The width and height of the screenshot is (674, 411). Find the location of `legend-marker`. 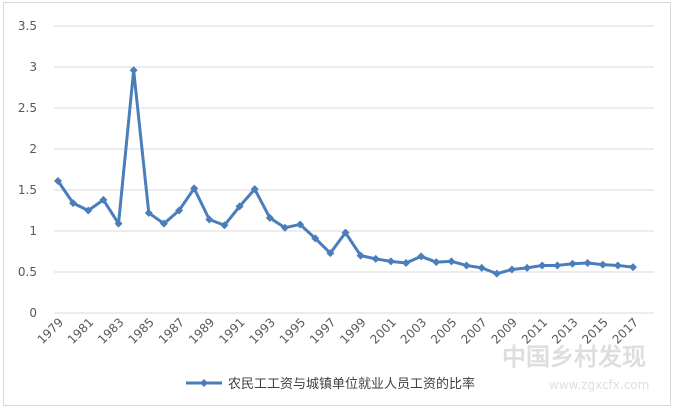

legend-marker is located at coordinates (204, 383).